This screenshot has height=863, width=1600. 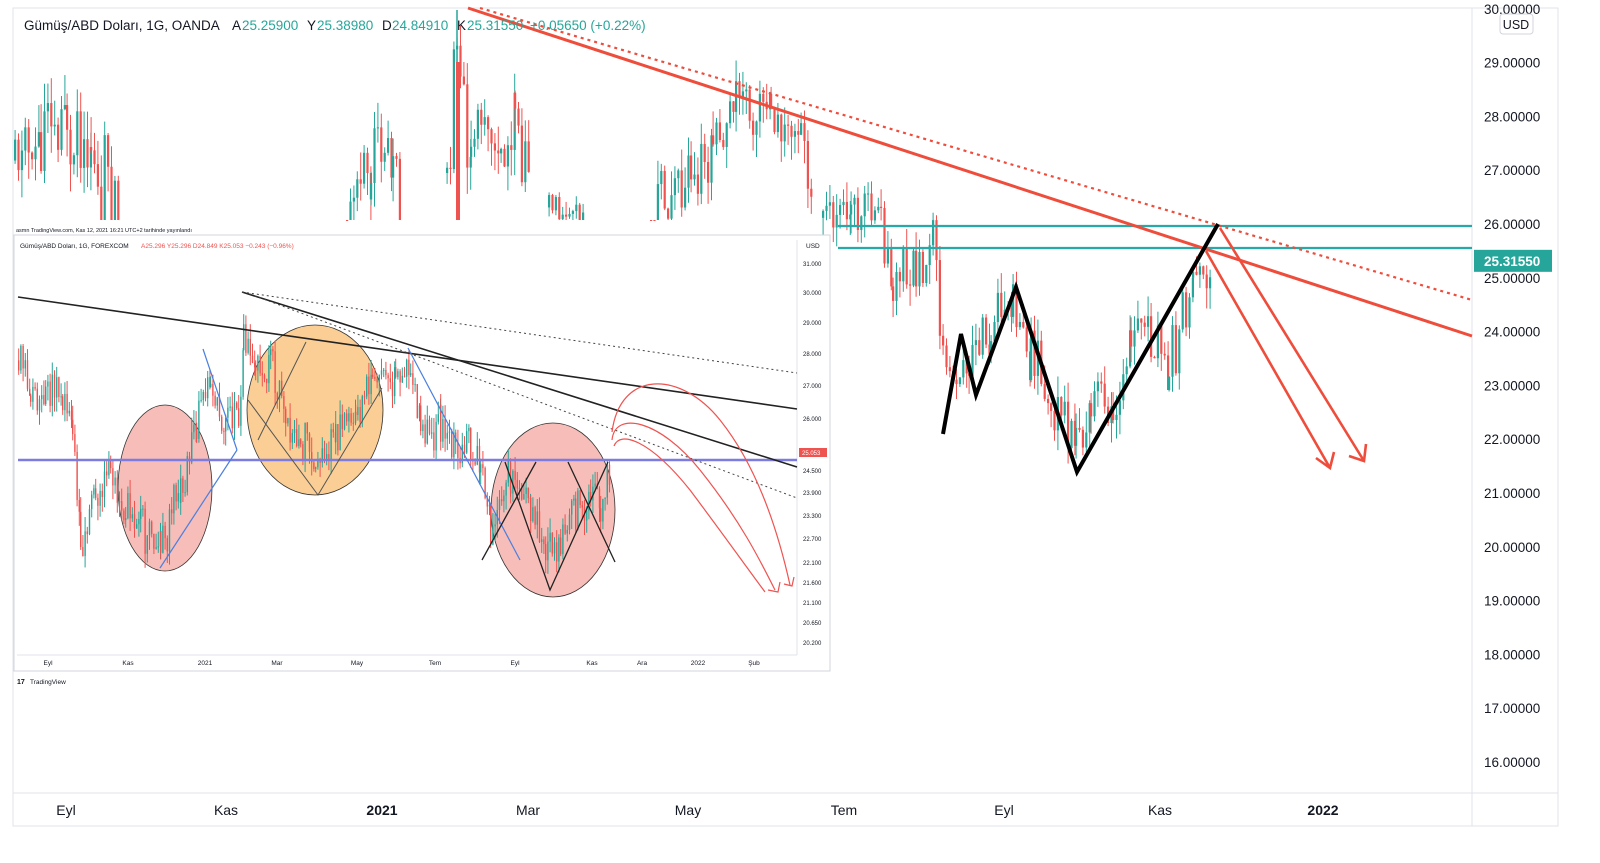 I want to click on currency-box, so click(x=1516, y=24).